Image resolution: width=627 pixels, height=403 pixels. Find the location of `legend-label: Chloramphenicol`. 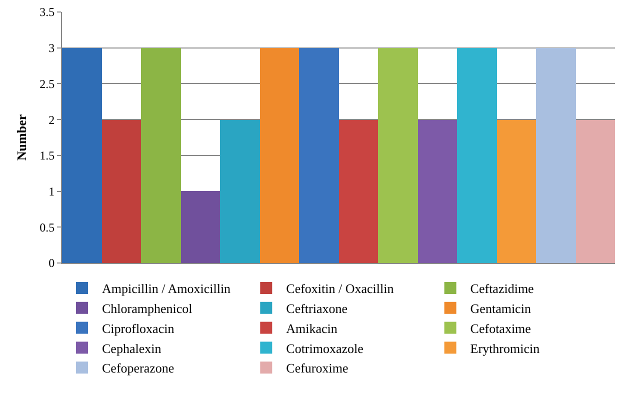

legend-label: Chloramphenicol is located at coordinates (147, 308).